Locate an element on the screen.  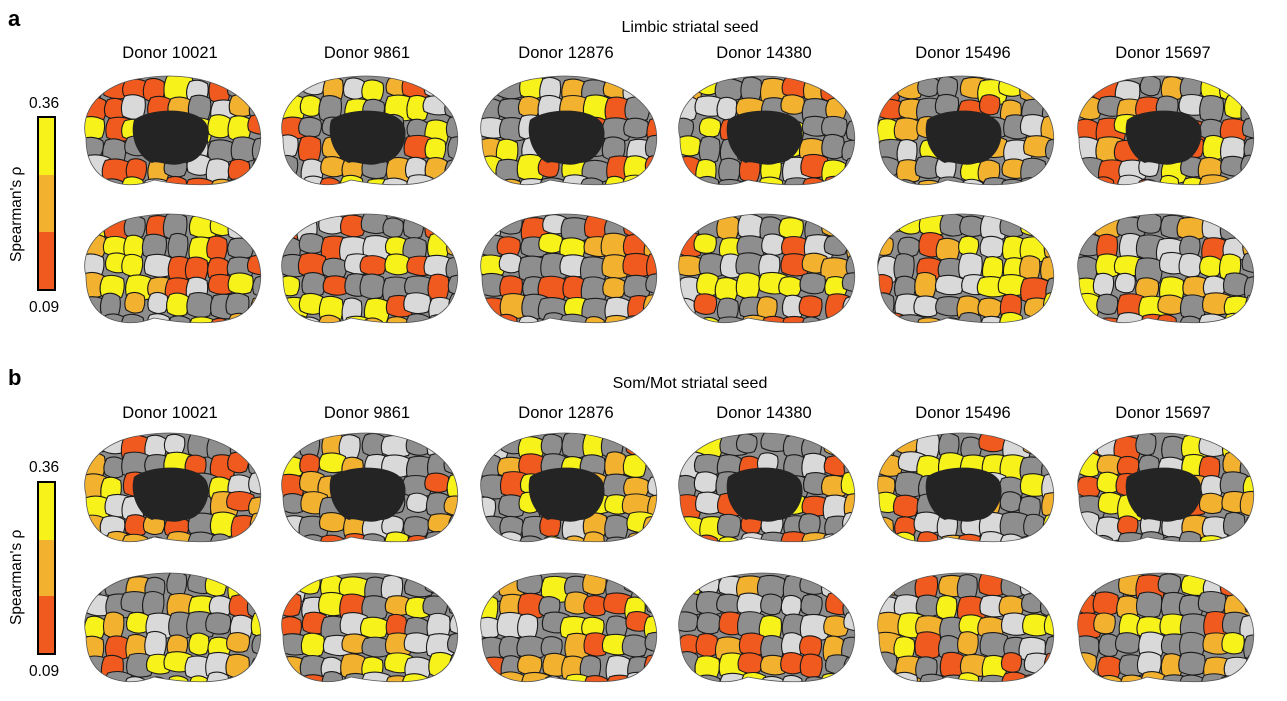
colorbar-b-max: 0.36 is located at coordinates (44, 467).